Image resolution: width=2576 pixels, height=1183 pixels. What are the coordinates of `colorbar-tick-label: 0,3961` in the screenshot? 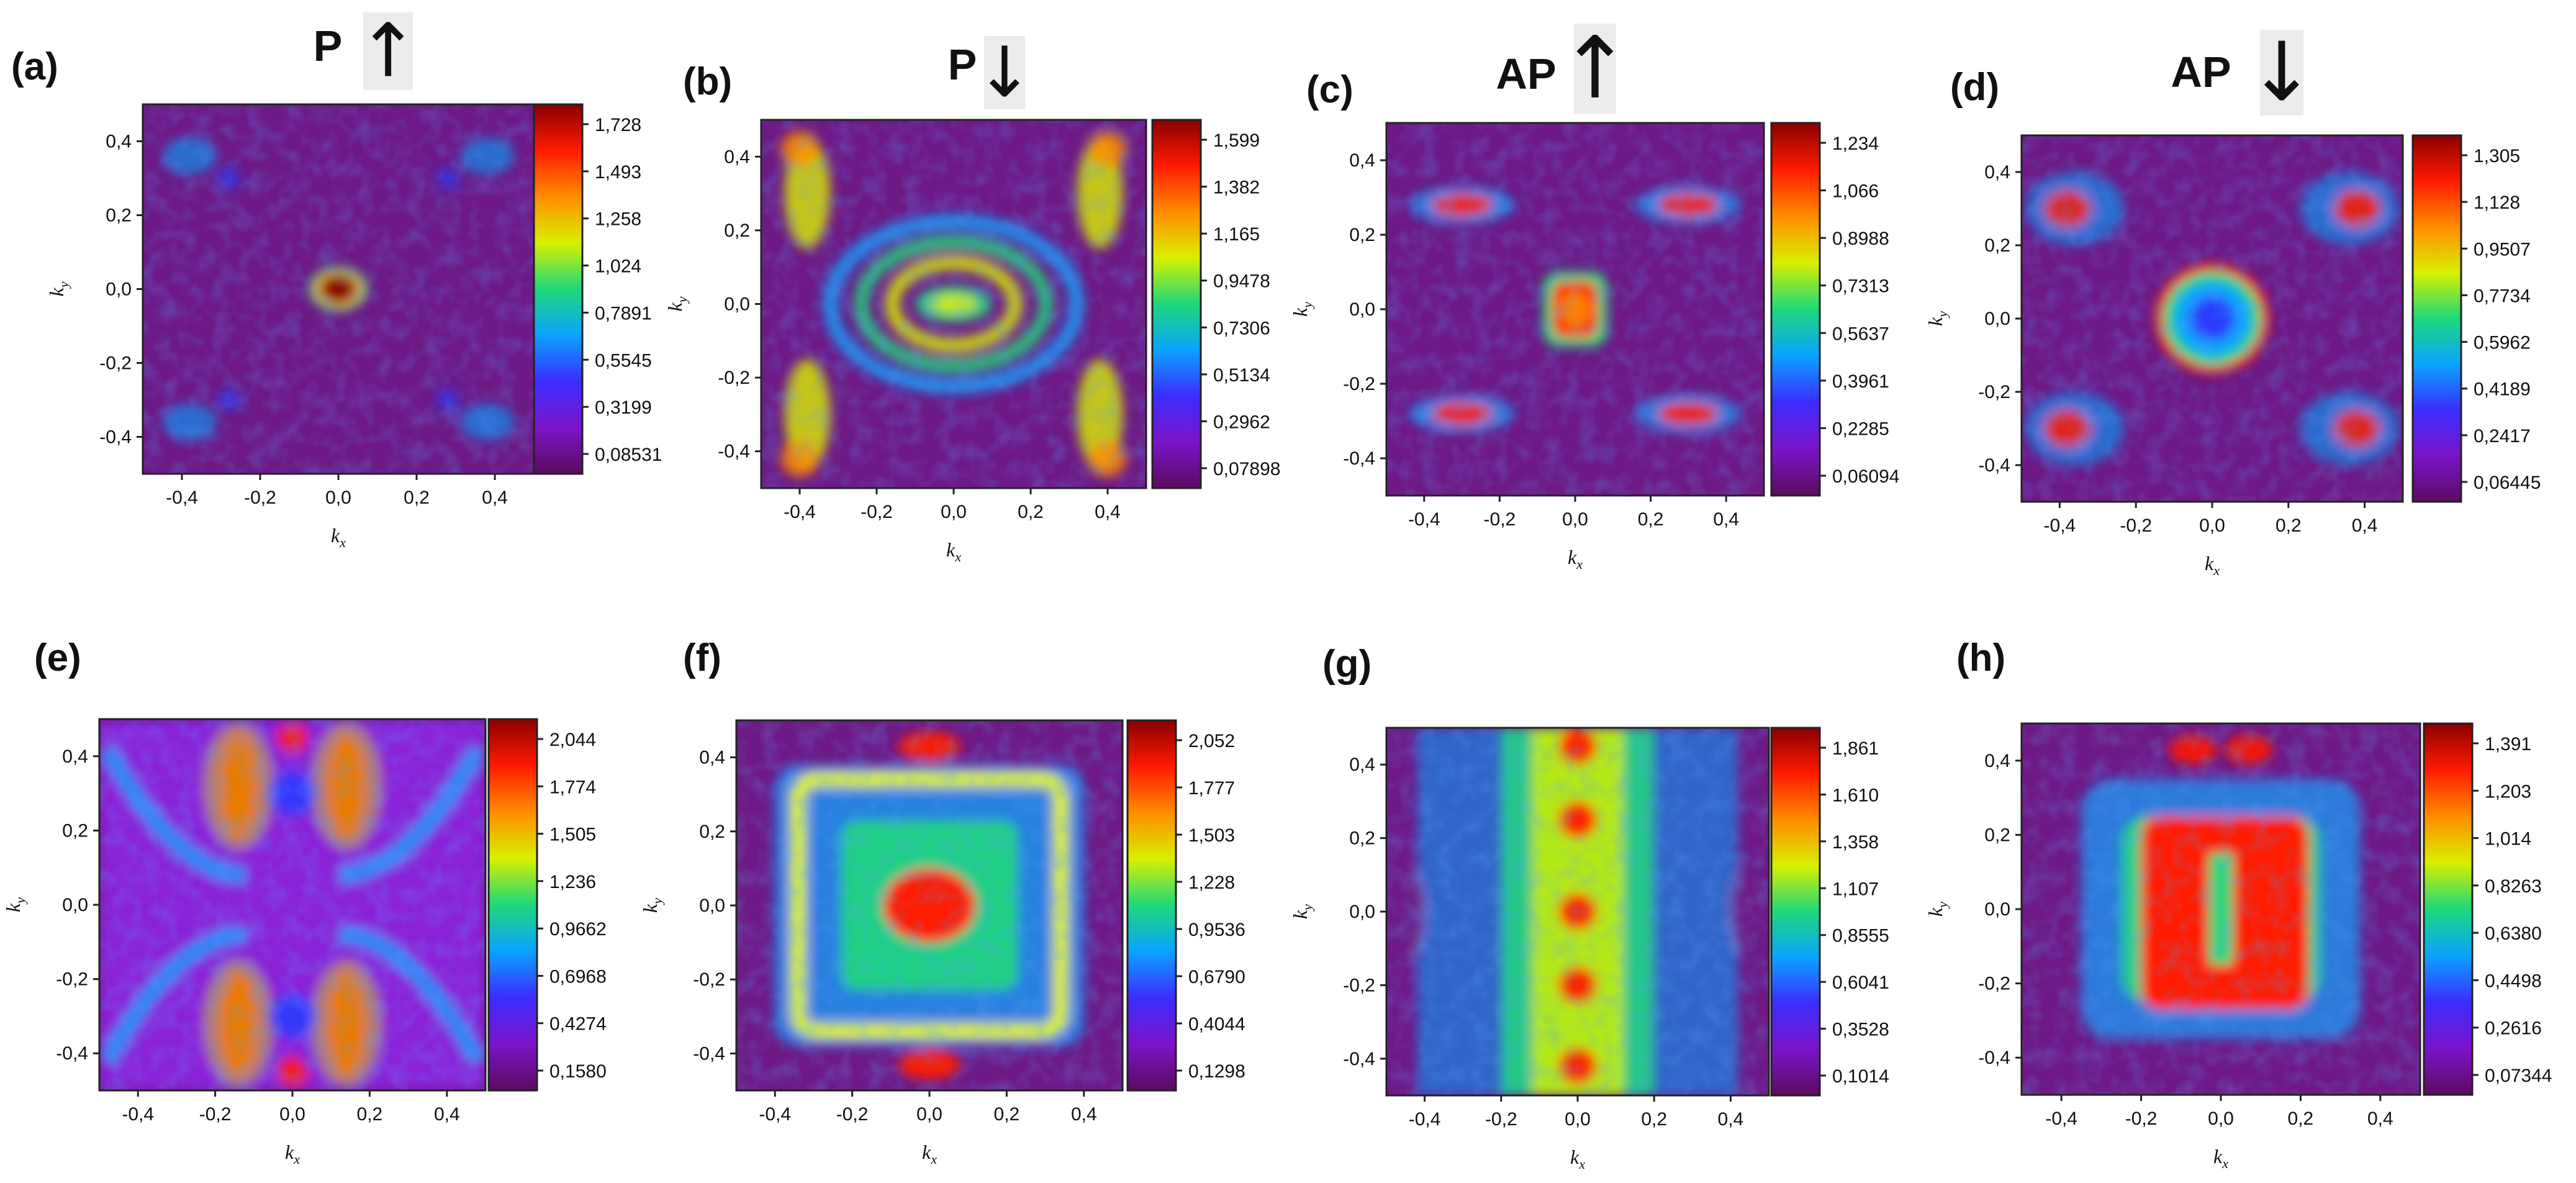 It's located at (1860, 381).